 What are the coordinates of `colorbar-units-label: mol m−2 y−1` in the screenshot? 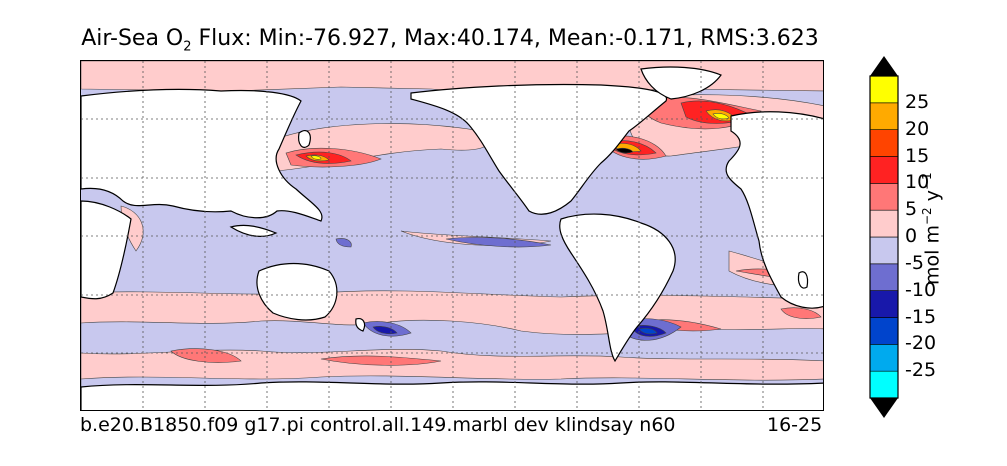 It's located at (931, 228).